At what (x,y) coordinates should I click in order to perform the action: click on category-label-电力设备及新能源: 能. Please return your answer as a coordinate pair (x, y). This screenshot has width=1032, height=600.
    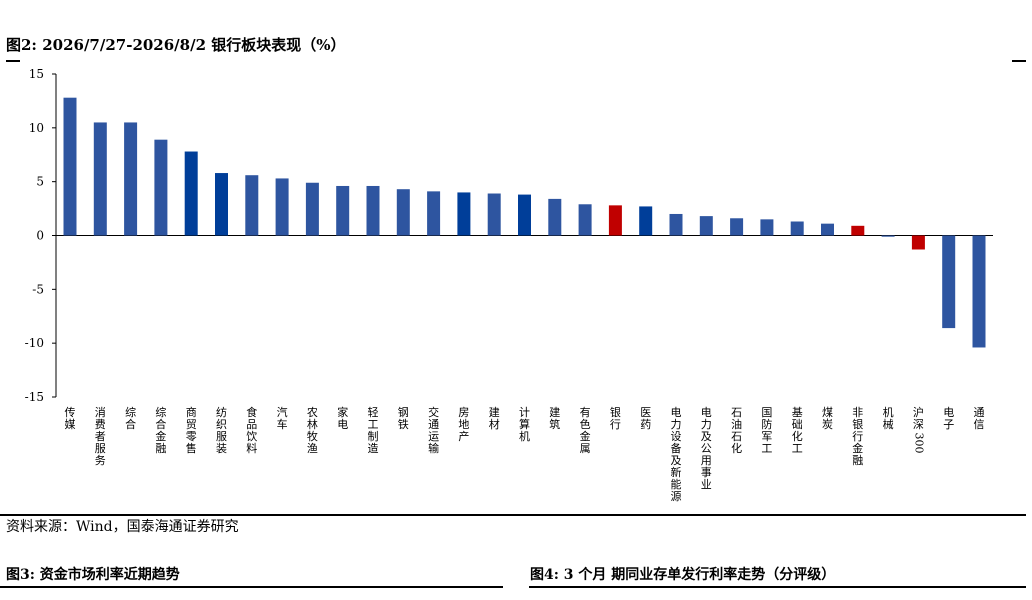
    Looking at the image, I should click on (676, 484).